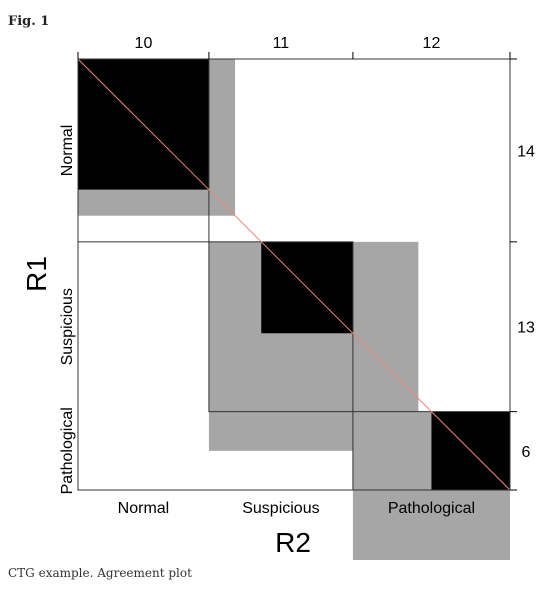 This screenshot has width=560, height=589. Describe the element at coordinates (431, 508) in the screenshot. I see `x-category-label: Pathological` at that location.